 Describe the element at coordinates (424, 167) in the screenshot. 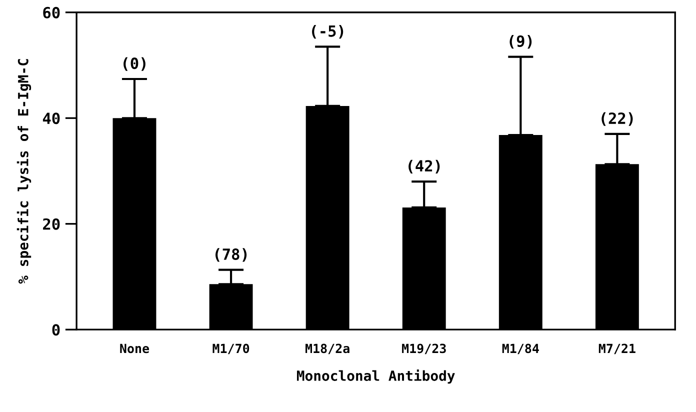

I see `annotation: (42)` at that location.